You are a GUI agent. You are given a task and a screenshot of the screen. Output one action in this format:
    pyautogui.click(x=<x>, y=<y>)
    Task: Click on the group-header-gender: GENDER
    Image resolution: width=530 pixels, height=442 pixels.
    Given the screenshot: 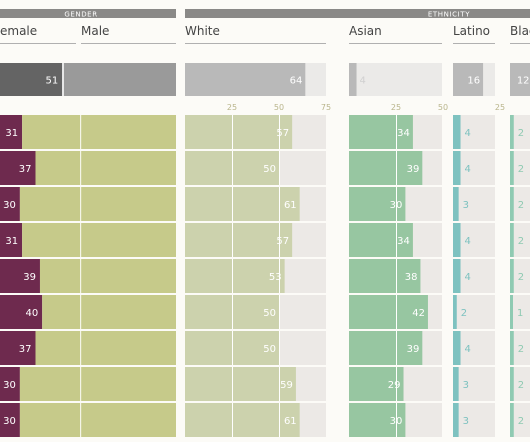 What is the action you would take?
    pyautogui.click(x=80, y=15)
    